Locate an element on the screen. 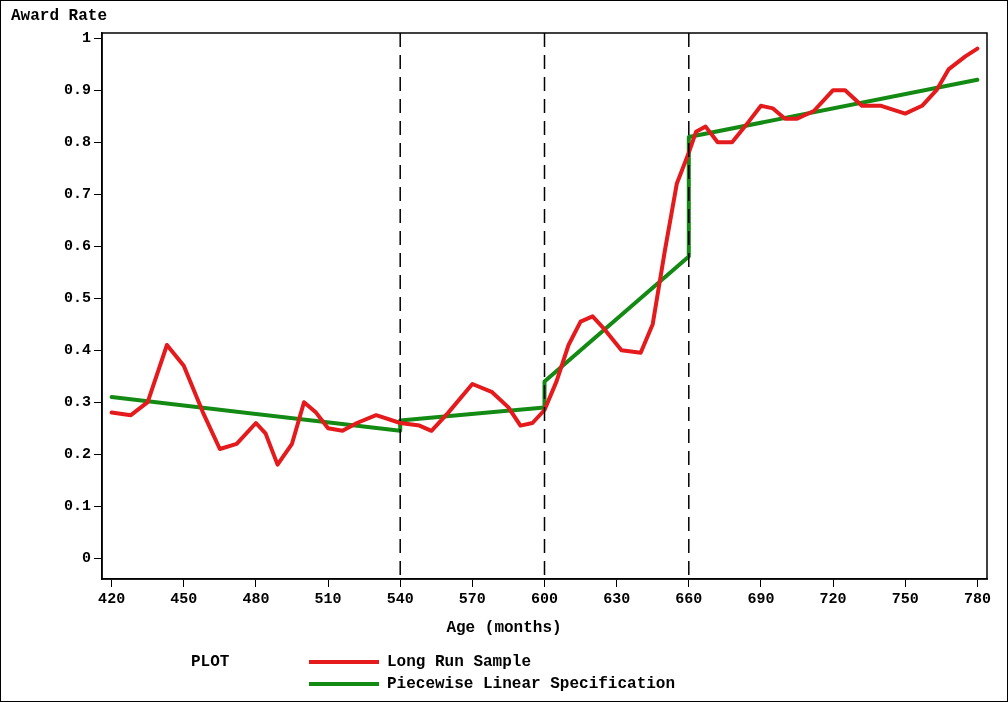  x-tick-label: 660 is located at coordinates (689, 599).